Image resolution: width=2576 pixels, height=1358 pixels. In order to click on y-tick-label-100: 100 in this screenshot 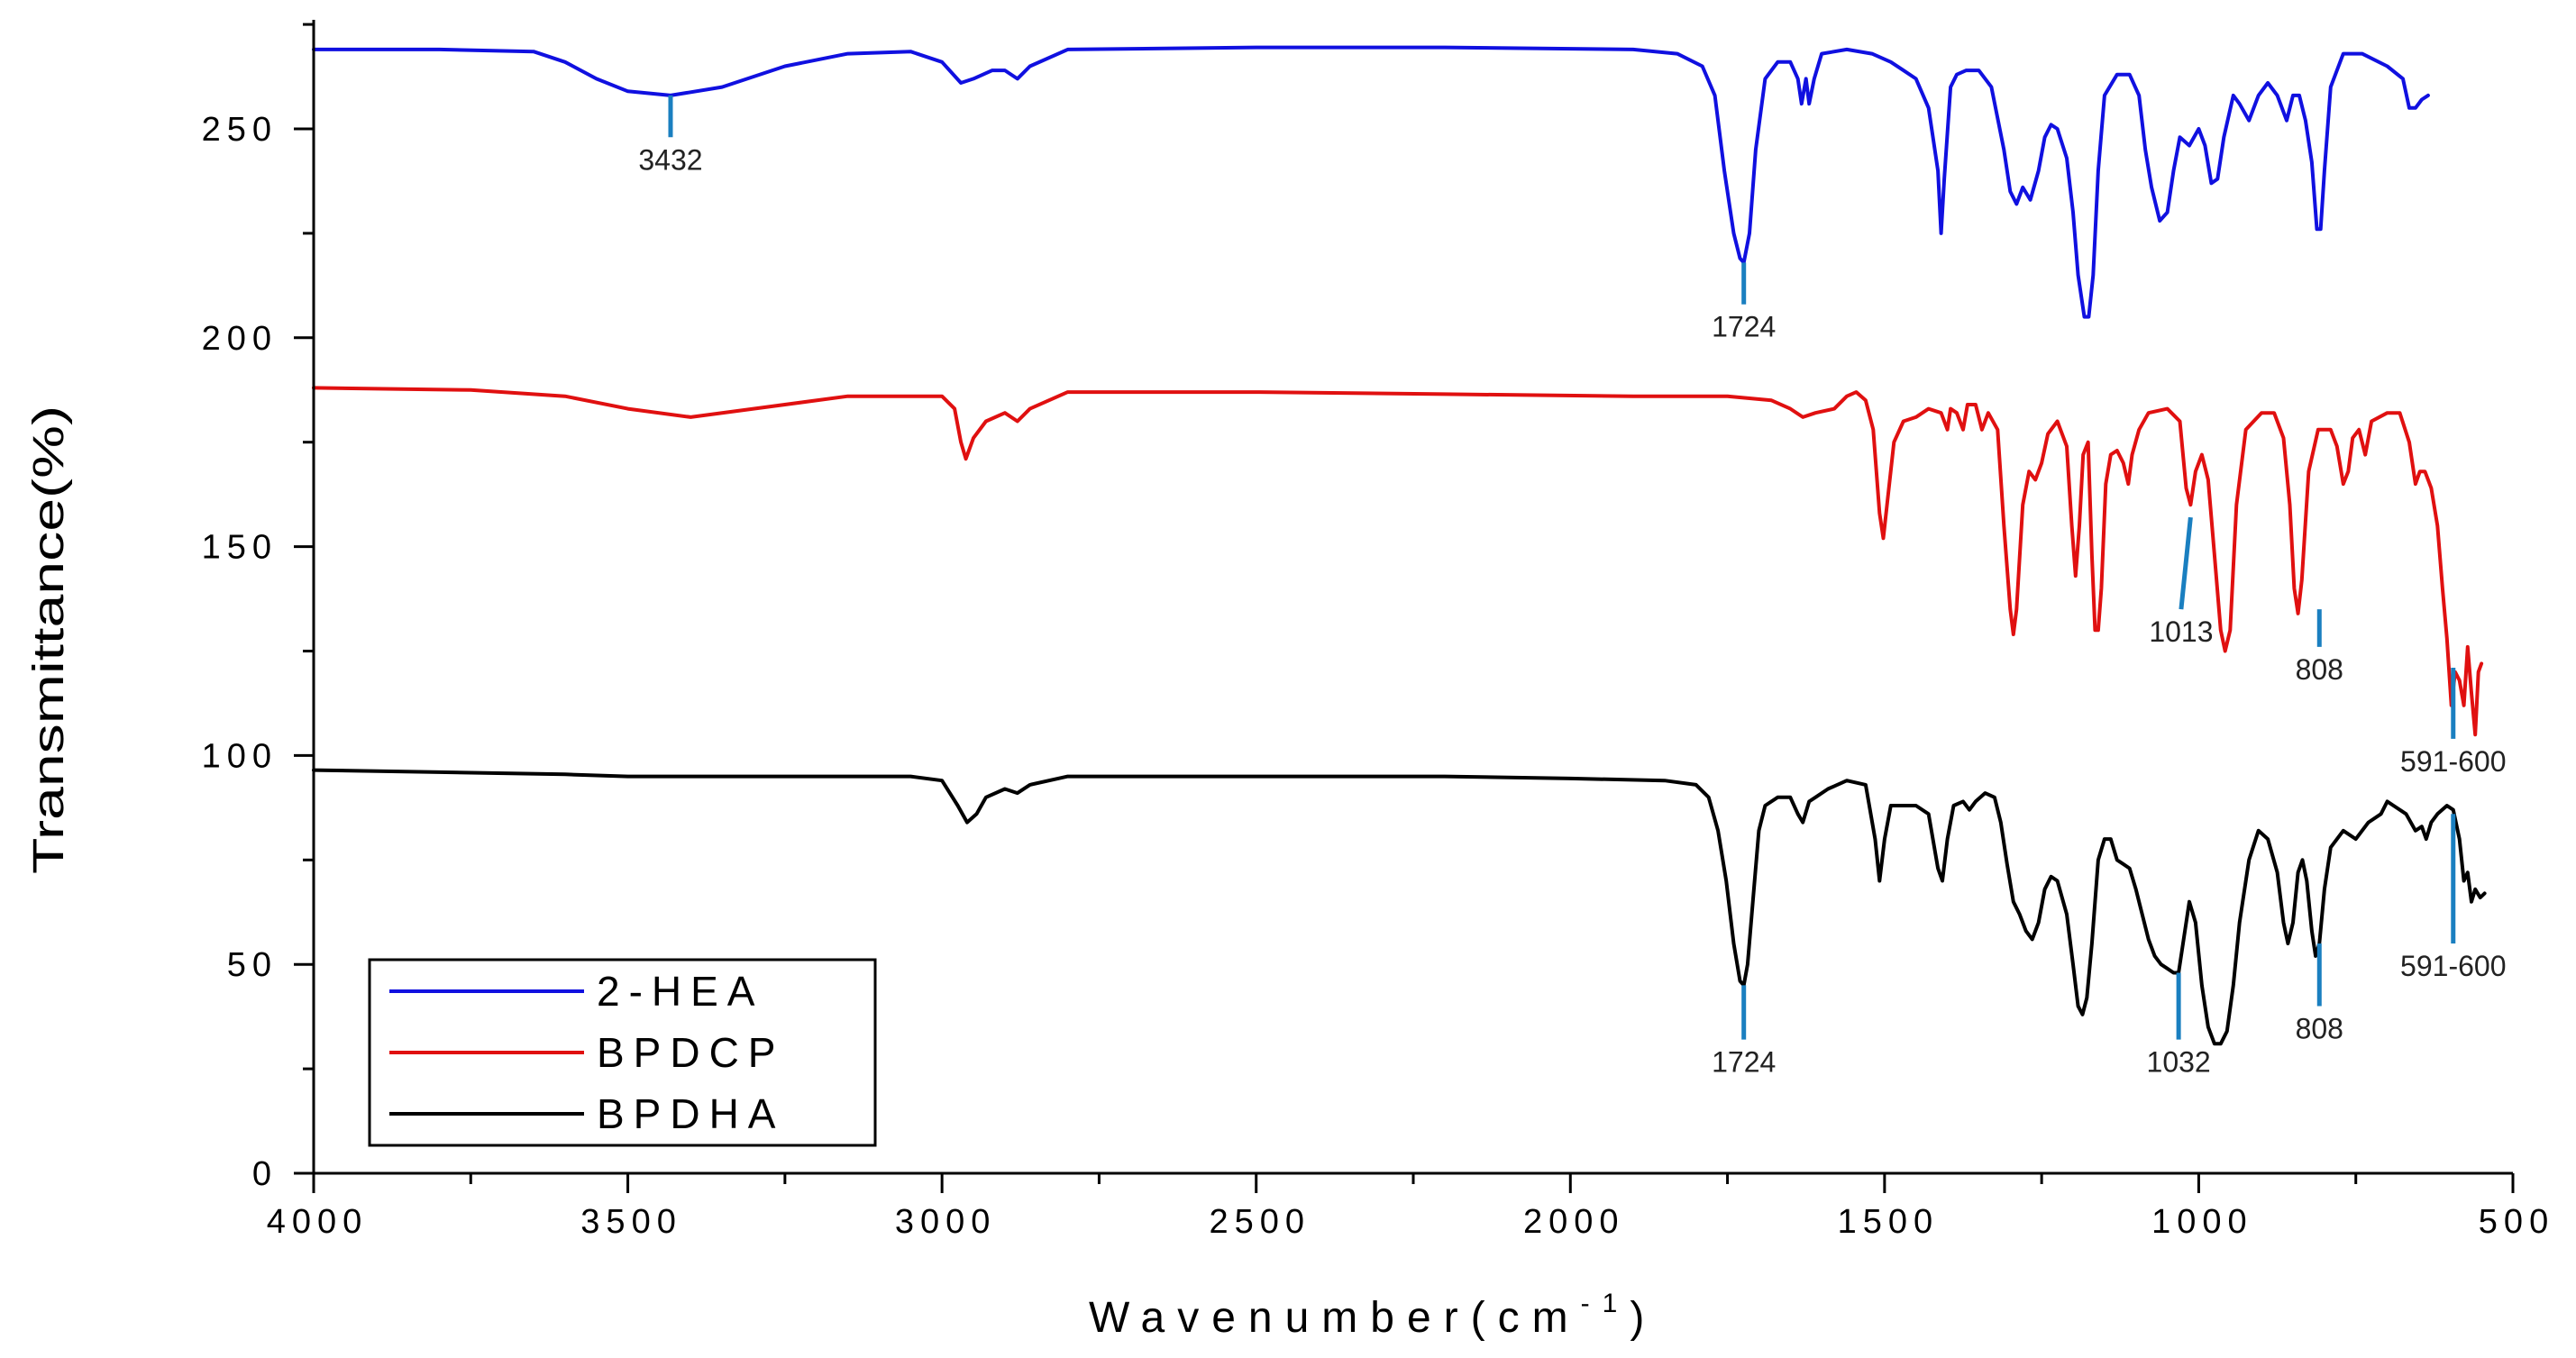, I will do `click(240, 756)`.